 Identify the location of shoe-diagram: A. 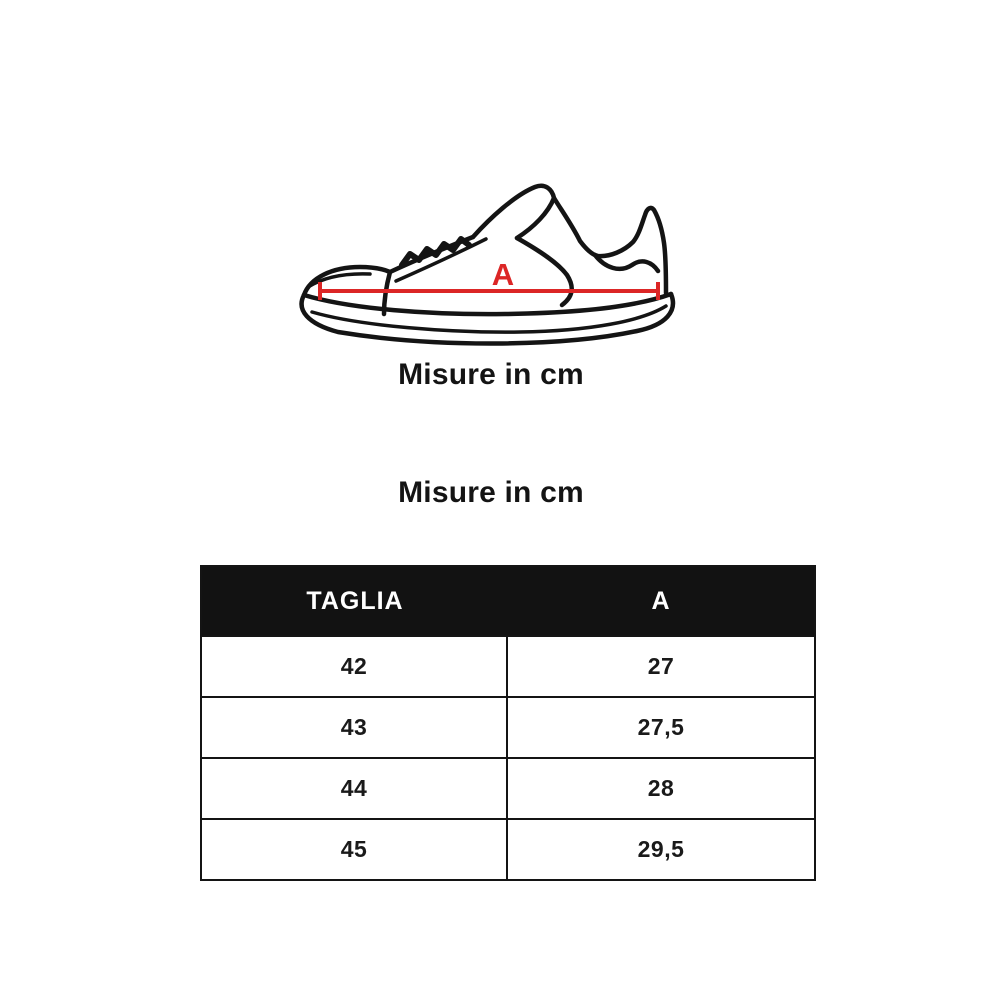
(490, 260).